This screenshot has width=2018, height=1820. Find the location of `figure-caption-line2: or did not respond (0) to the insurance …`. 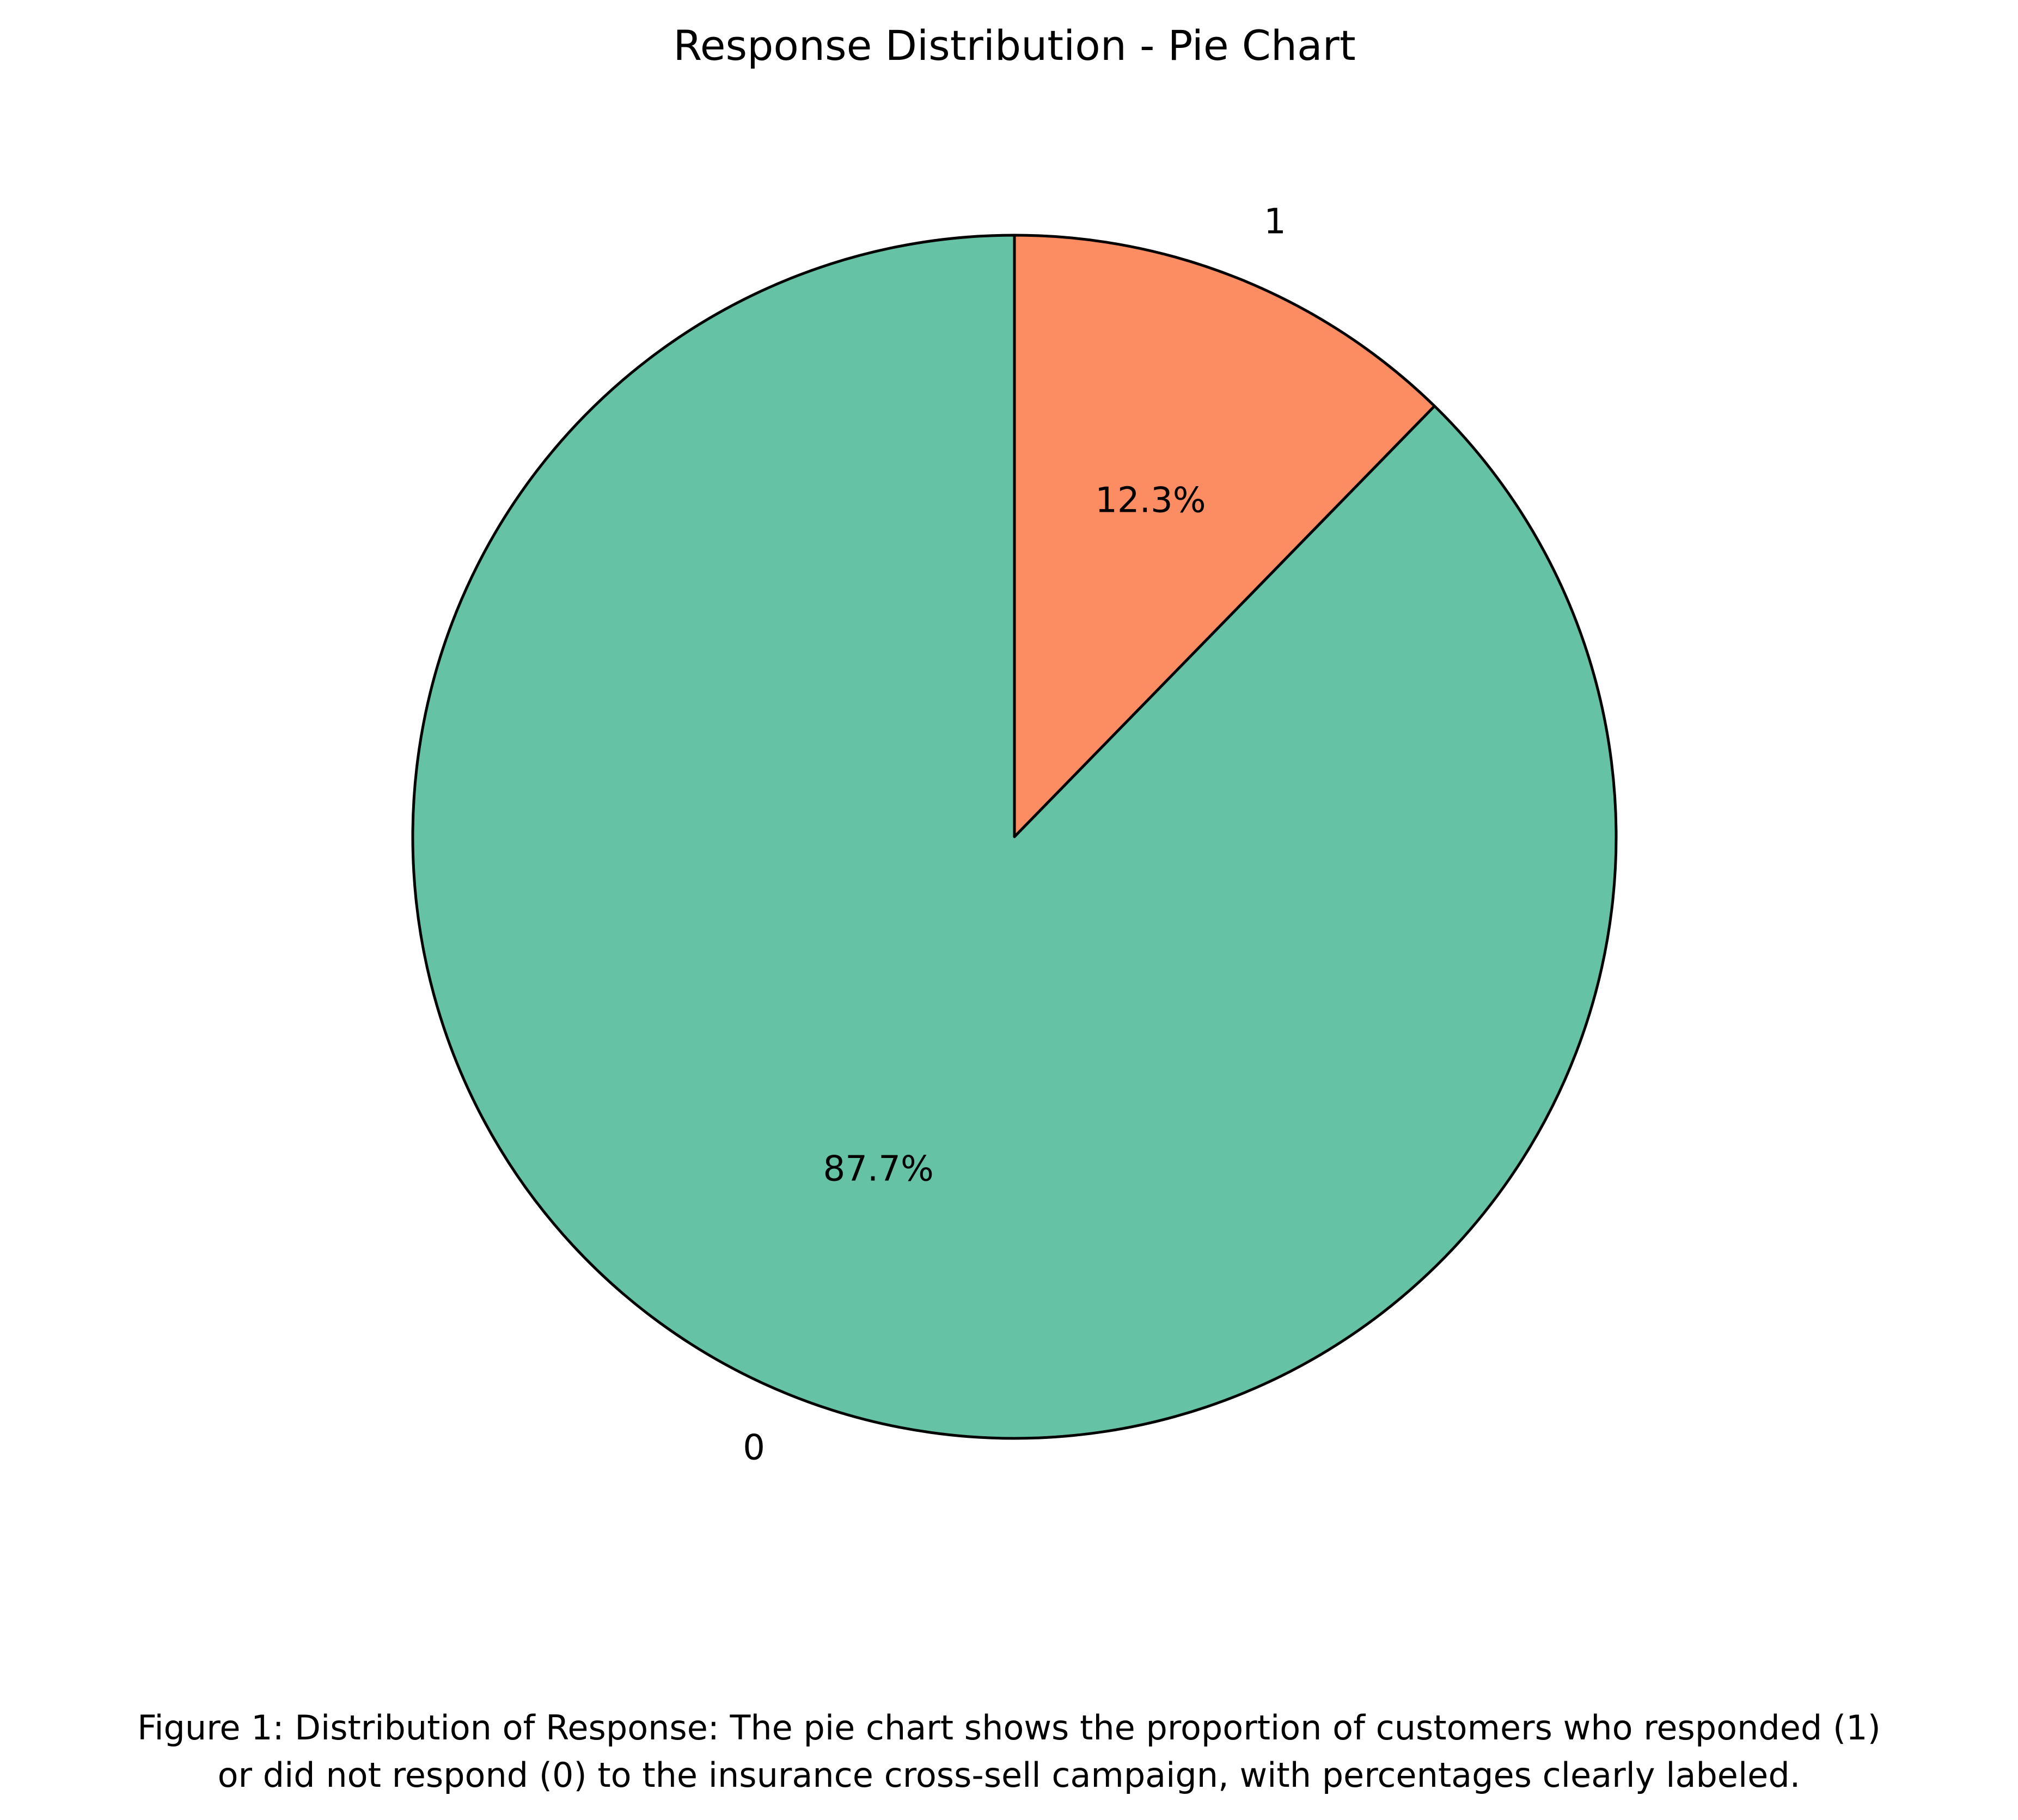

figure-caption-line2: or did not respond (0) to the insurance … is located at coordinates (1010, 1775).